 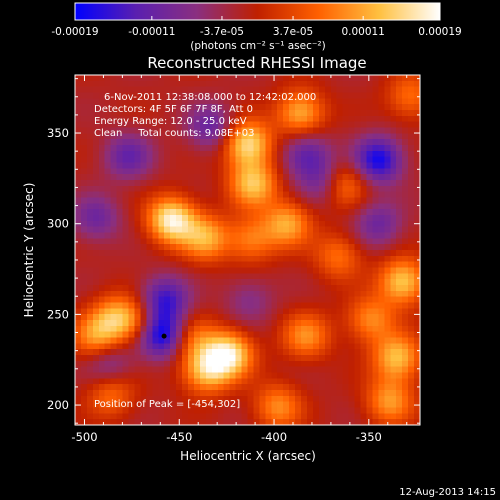 What do you see at coordinates (369, 437) in the screenshot?
I see `x-tick-label: -350` at bounding box center [369, 437].